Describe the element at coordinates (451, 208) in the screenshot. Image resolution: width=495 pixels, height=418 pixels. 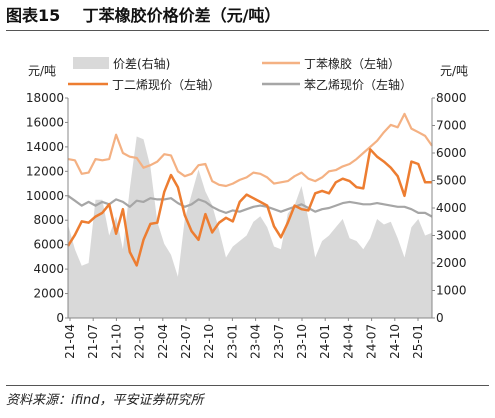
I see `y-right-tick-label: 4000` at that location.